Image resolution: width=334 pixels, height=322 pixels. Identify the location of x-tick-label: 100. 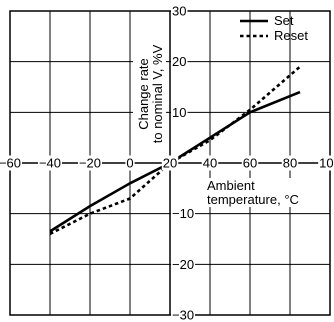
(326, 163).